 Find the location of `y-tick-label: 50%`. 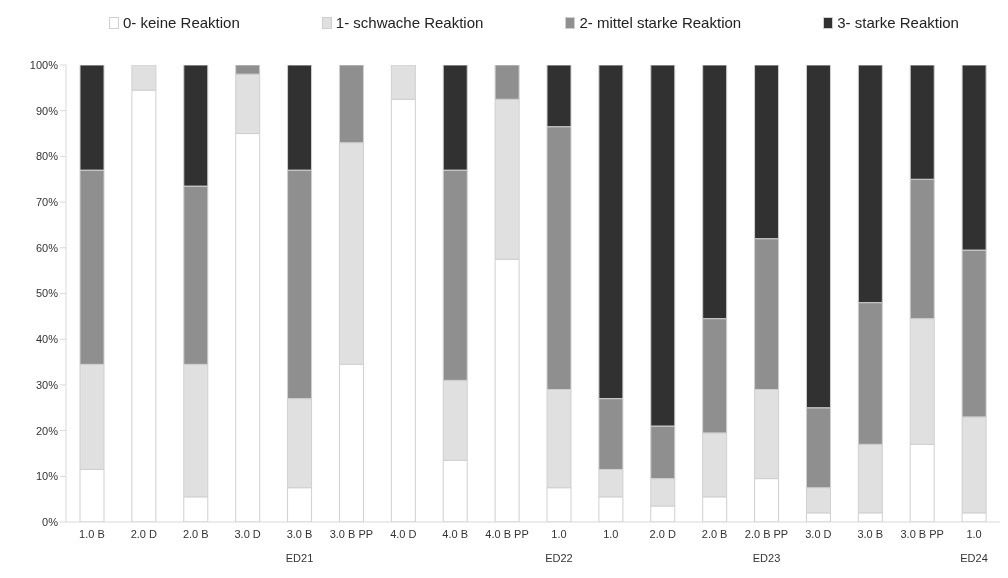

y-tick-label: 50% is located at coordinates (47, 293).